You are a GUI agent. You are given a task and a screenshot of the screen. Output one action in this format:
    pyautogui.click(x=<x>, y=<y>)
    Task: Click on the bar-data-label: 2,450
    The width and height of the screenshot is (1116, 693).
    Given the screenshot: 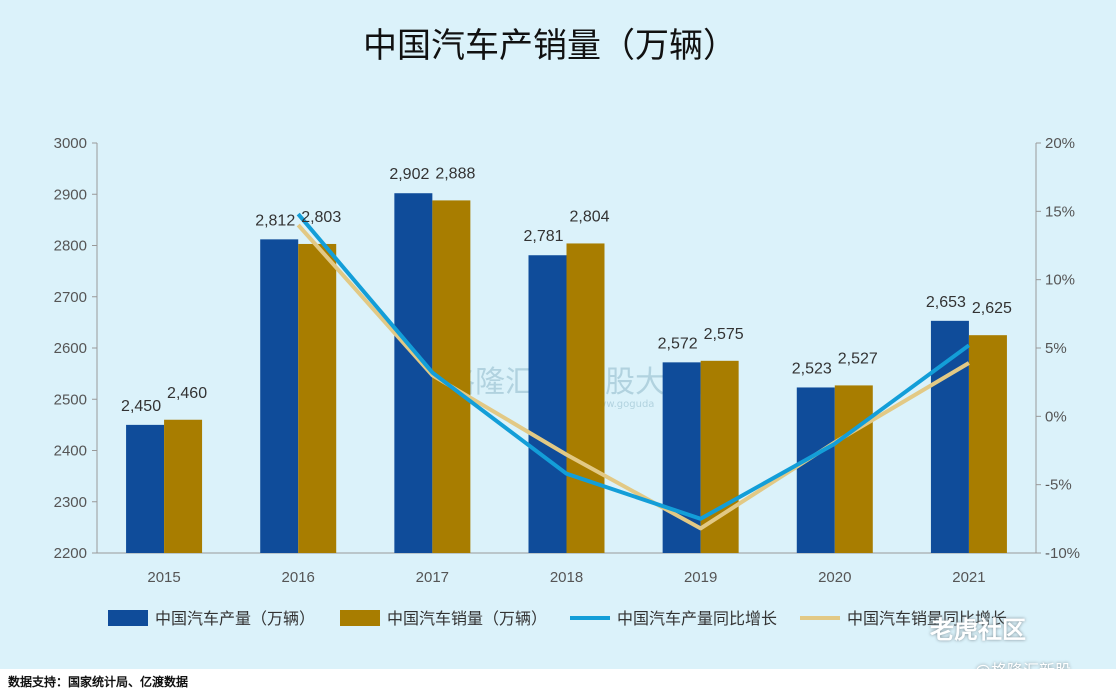 What is the action you would take?
    pyautogui.click(x=141, y=406)
    